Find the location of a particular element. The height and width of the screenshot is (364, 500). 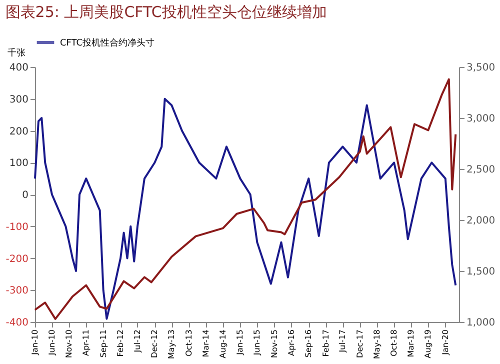

x-tick-label: May-13 is located at coordinates (171, 344).